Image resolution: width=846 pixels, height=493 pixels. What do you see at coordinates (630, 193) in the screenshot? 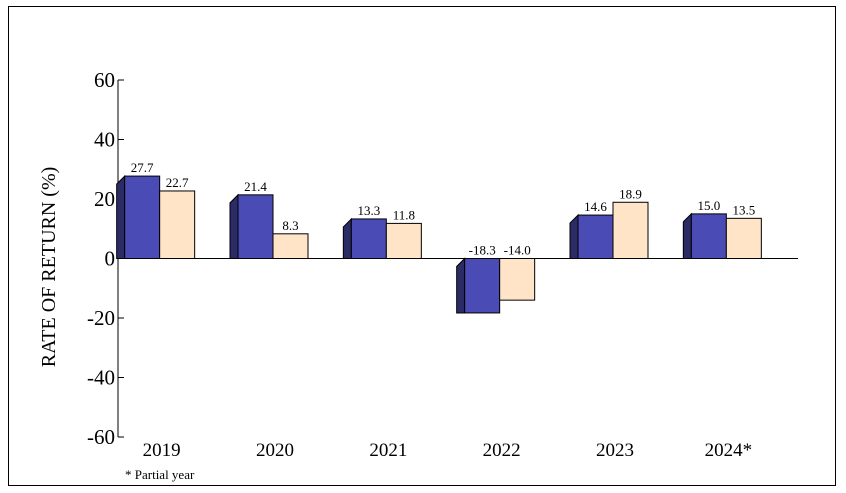
I see `data-label: 18.9` at bounding box center [630, 193].